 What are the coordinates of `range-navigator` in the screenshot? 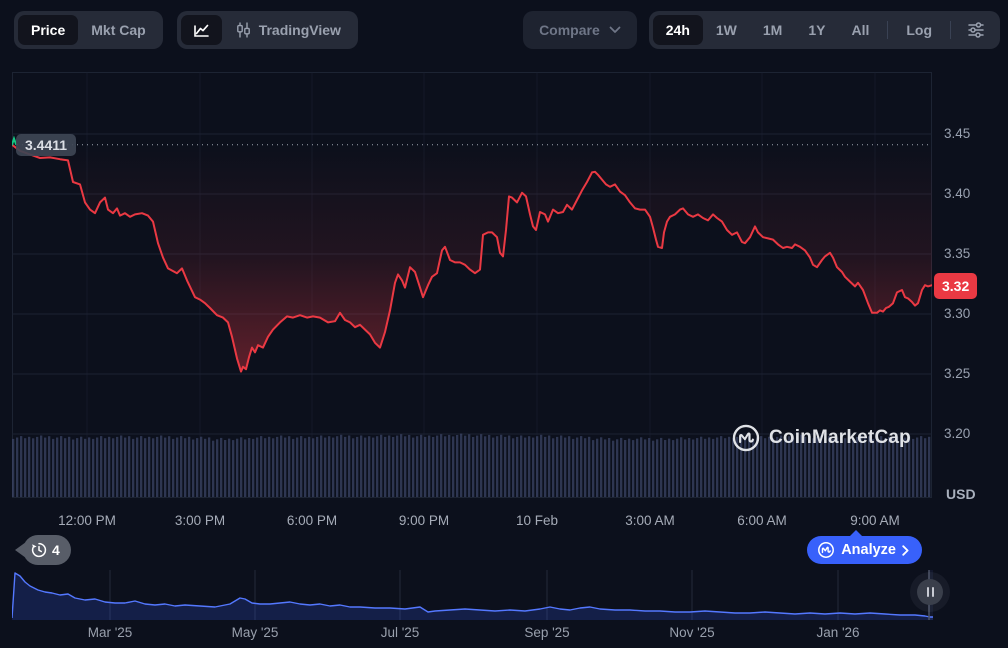 It's located at (472, 595).